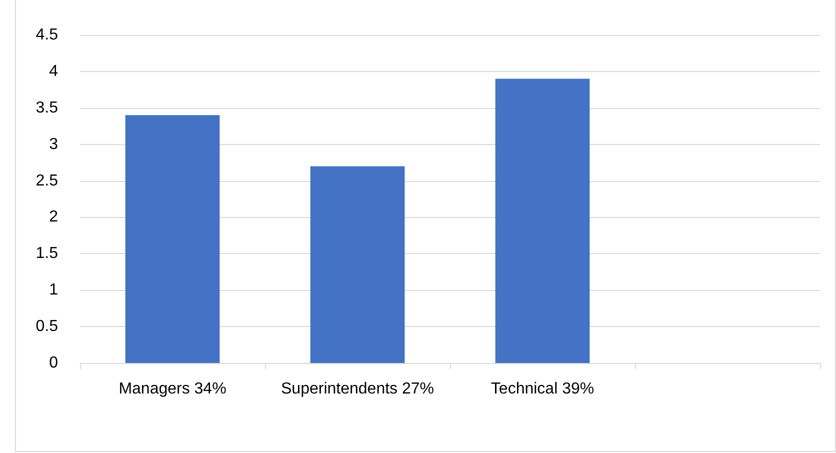 The height and width of the screenshot is (453, 836). I want to click on y-tick-label: 1, so click(53, 290).